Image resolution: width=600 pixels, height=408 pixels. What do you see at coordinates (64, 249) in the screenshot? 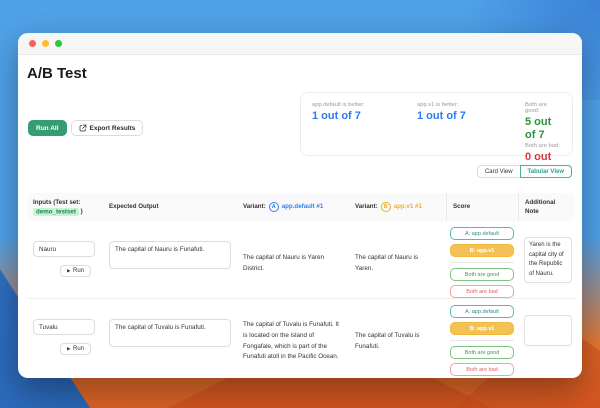
I see `input-field: Nauru` at bounding box center [64, 249].